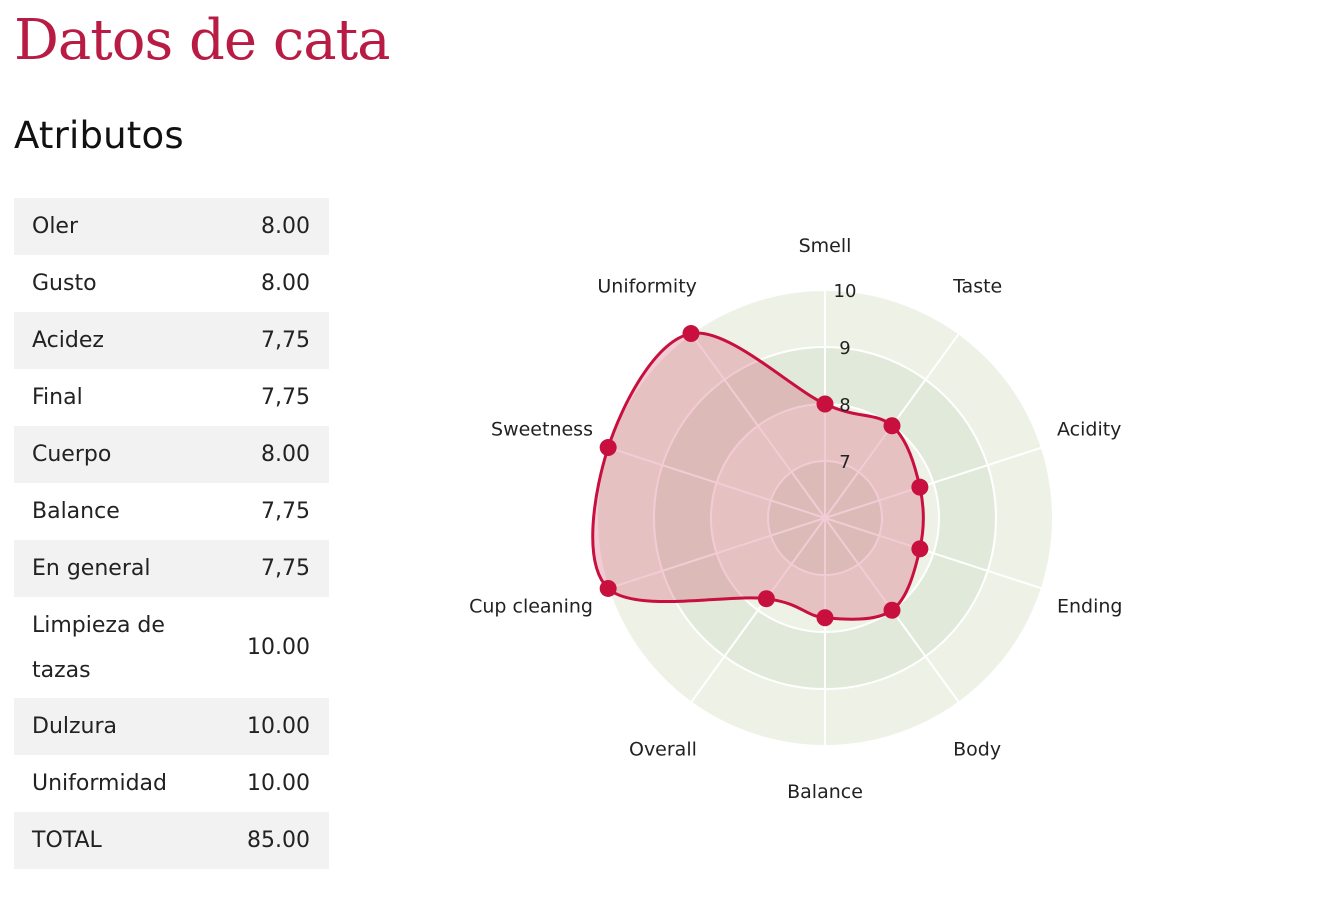  What do you see at coordinates (977, 287) in the screenshot?
I see `radar-axis-label: Taste` at bounding box center [977, 287].